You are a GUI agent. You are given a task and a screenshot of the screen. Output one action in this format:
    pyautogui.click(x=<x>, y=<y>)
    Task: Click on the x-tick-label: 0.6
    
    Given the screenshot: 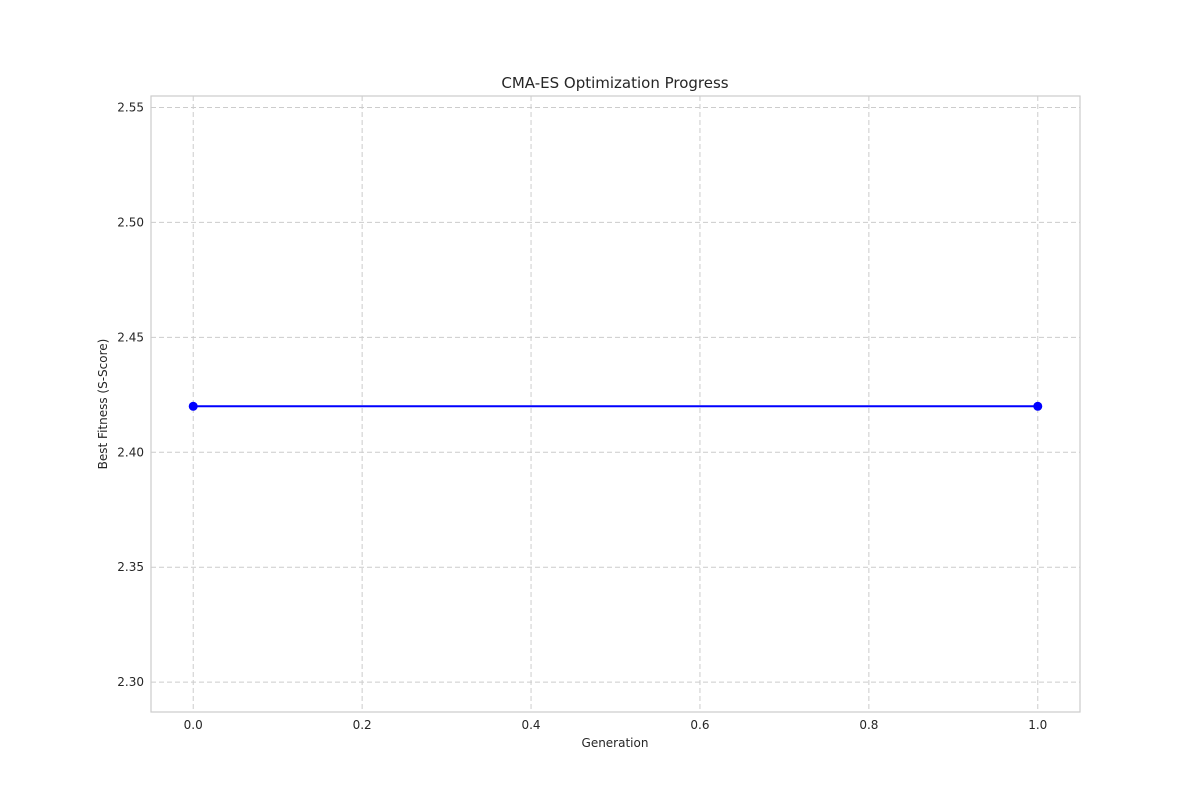 What is the action you would take?
    pyautogui.click(x=699, y=725)
    